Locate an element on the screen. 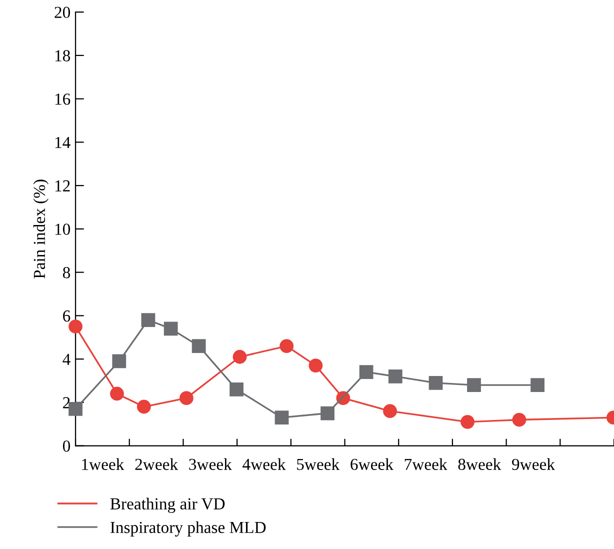 Image resolution: width=614 pixels, height=549 pixels. y-axis-title: Pain index (%) is located at coordinates (40, 229).